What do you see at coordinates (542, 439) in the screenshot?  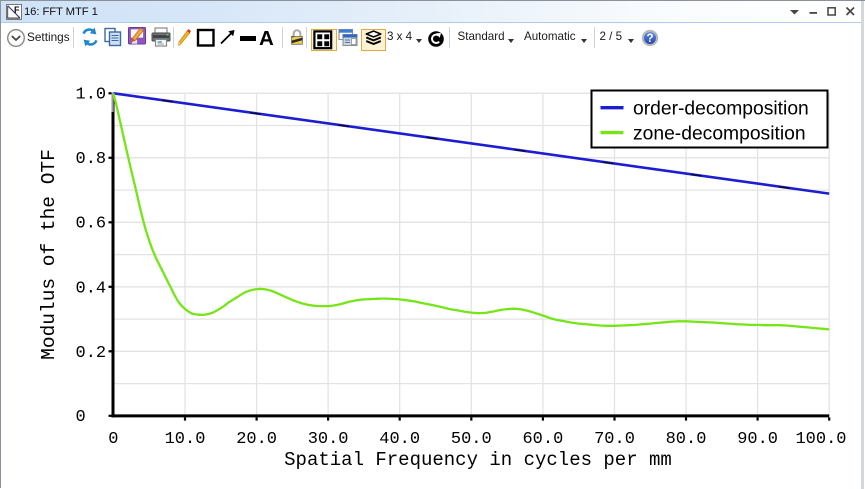 I see `svg-text: 60.0` at bounding box center [542, 439].